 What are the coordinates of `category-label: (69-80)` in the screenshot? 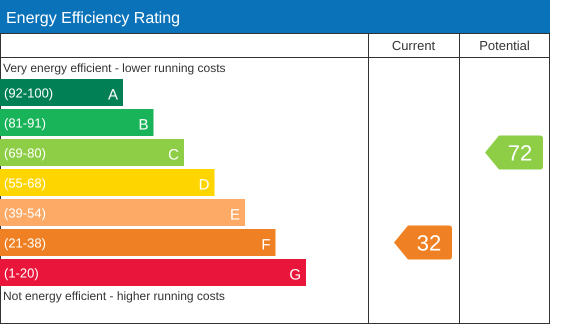 It's located at (25, 153).